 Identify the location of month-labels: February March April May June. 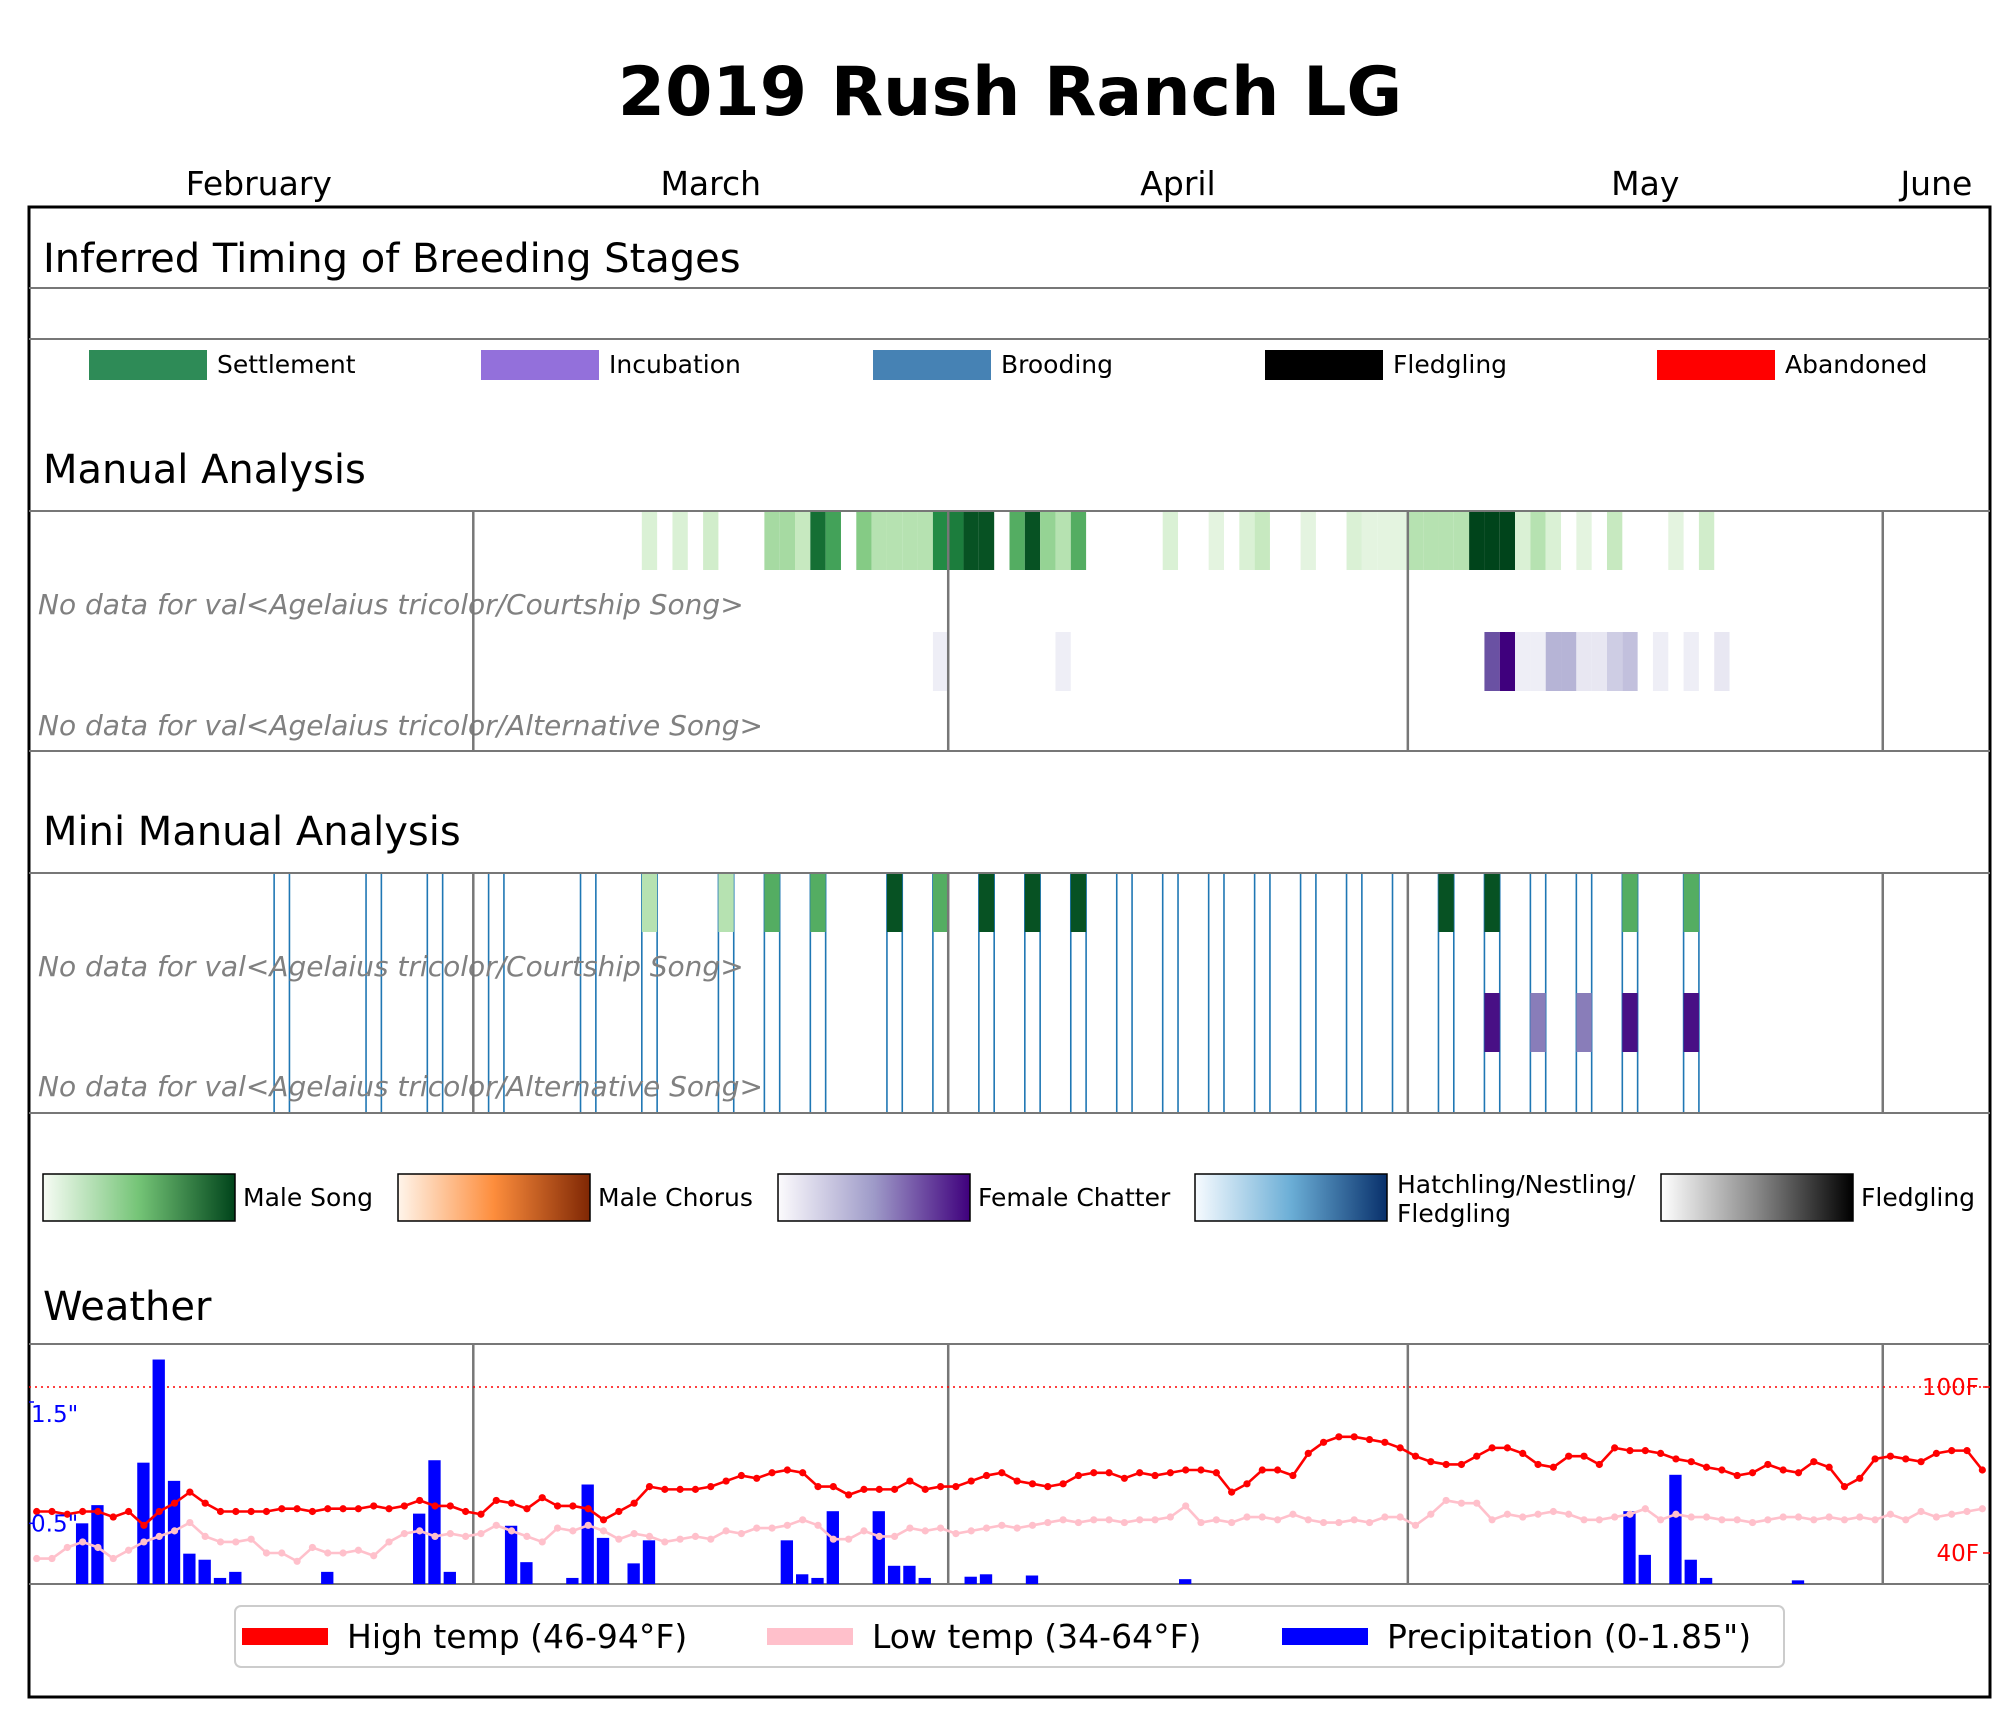
(1079, 183).